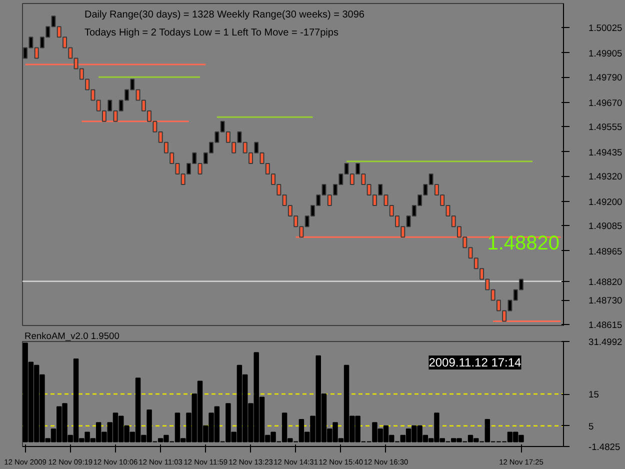 Image resolution: width=625 pixels, height=469 pixels. What do you see at coordinates (605, 53) in the screenshot?
I see `y-tick-label: 1.49905` at bounding box center [605, 53].